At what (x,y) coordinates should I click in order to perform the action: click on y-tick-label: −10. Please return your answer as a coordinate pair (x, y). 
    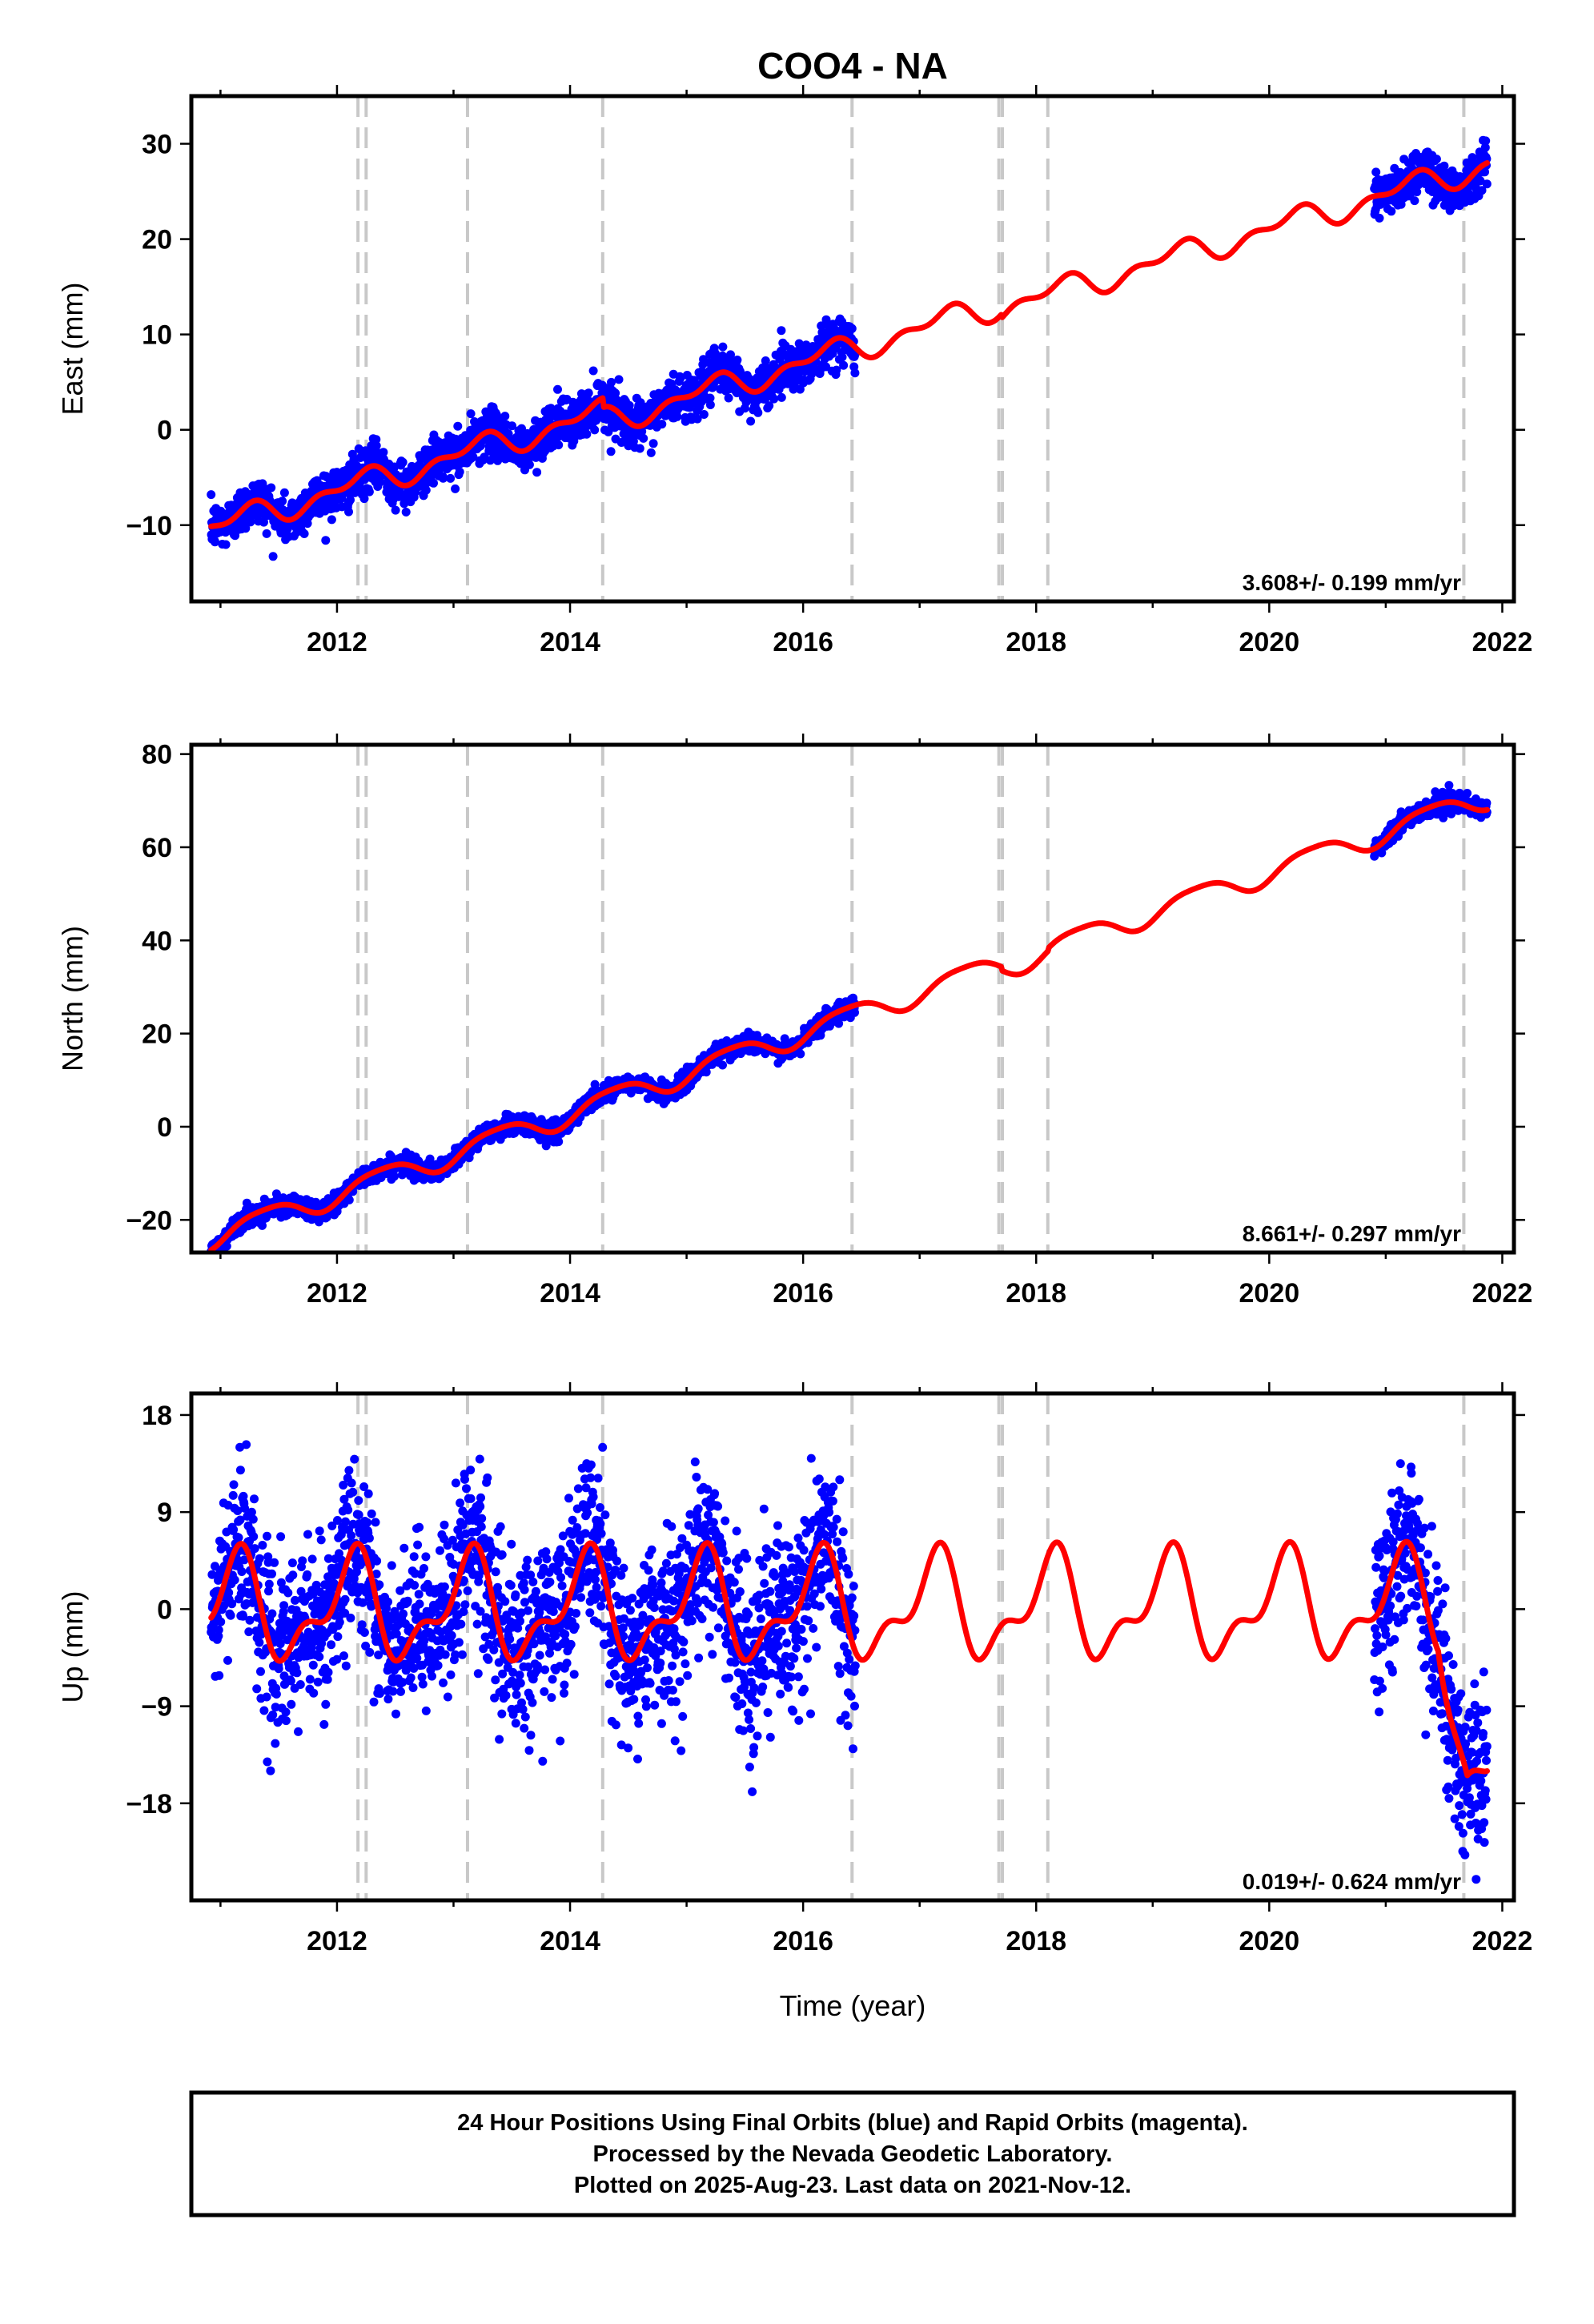
    Looking at the image, I should click on (149, 526).